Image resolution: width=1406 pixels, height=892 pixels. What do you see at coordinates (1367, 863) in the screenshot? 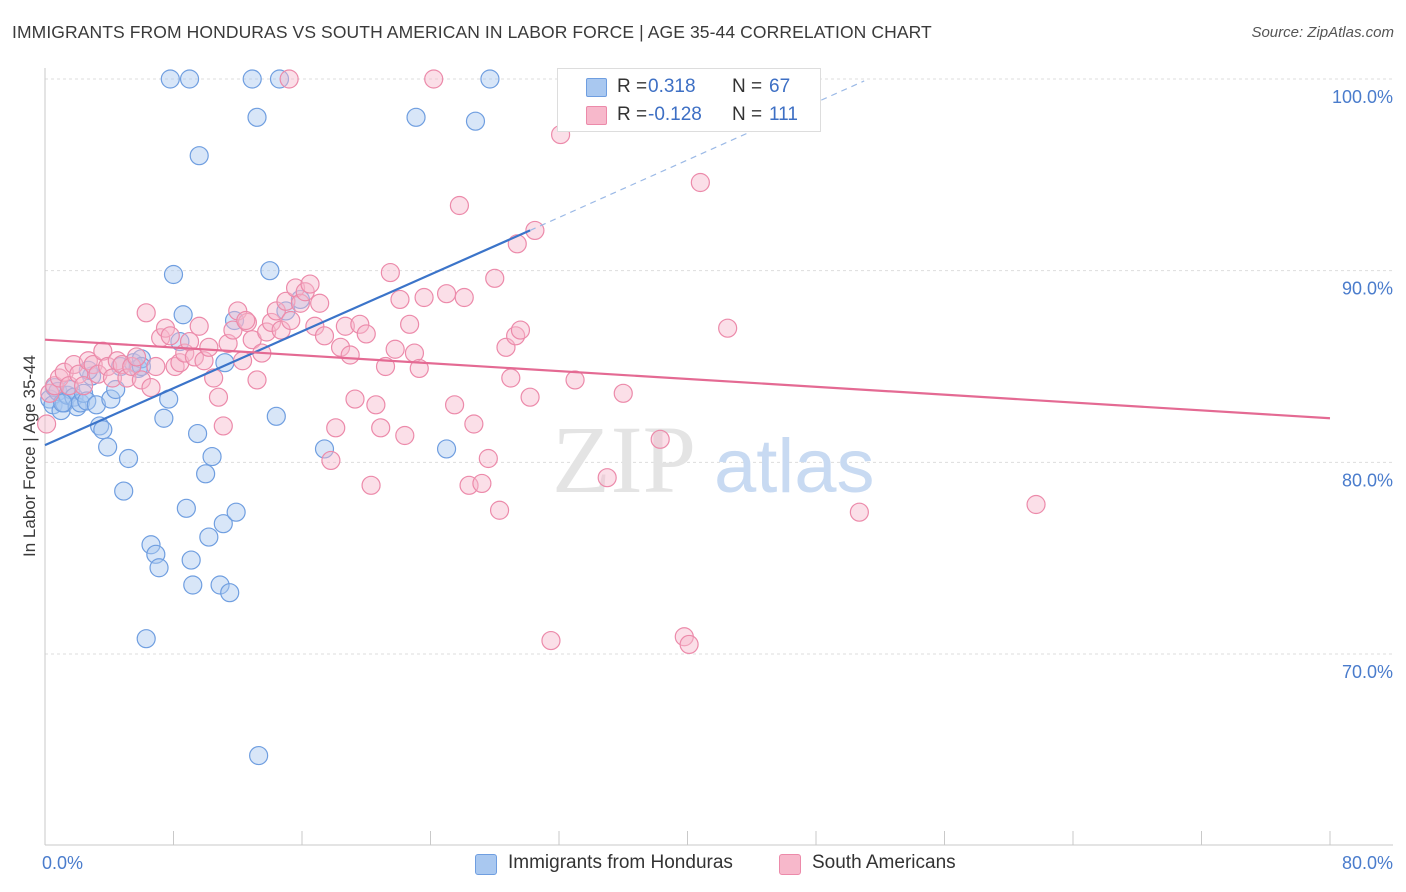
I see `x-tick-label-max: 80.0%` at bounding box center [1367, 863].